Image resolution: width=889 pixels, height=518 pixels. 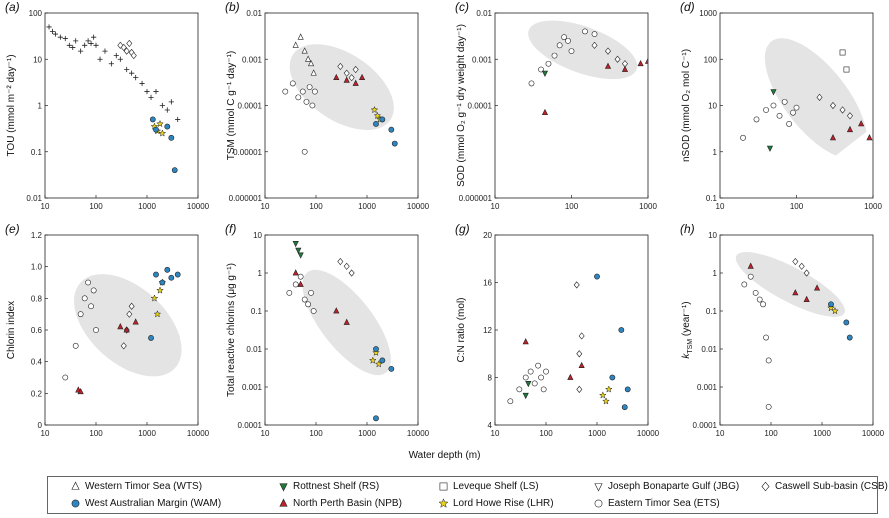 I want to click on panel-label: (e), so click(x=12, y=229).